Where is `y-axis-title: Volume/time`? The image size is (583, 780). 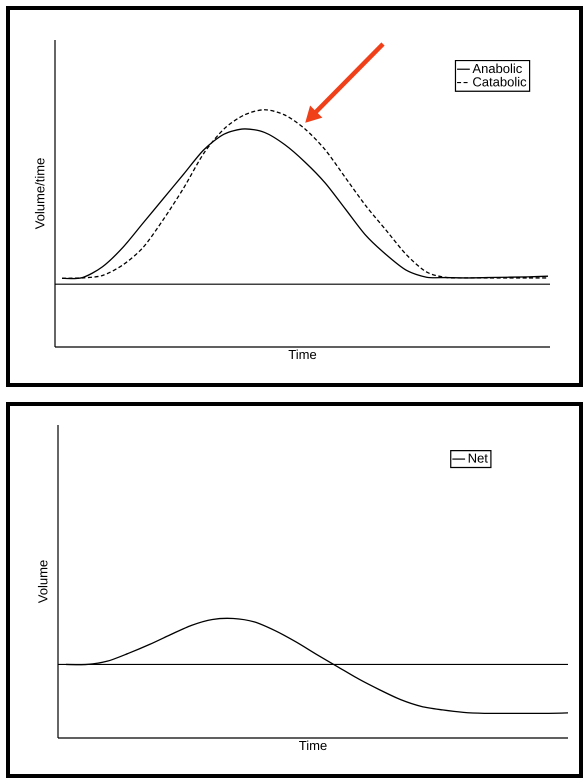 y-axis-title: Volume/time is located at coordinates (39, 194).